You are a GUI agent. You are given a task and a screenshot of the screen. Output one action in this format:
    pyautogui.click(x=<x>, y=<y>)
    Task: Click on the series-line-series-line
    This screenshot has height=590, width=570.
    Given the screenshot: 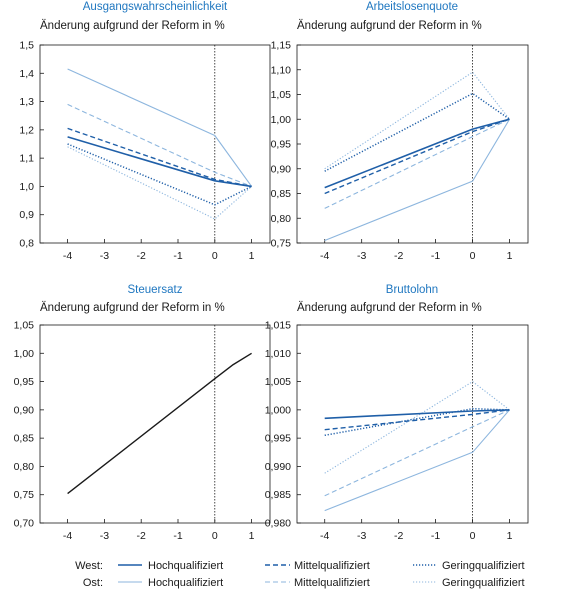 What is the action you would take?
    pyautogui.click(x=159, y=423)
    